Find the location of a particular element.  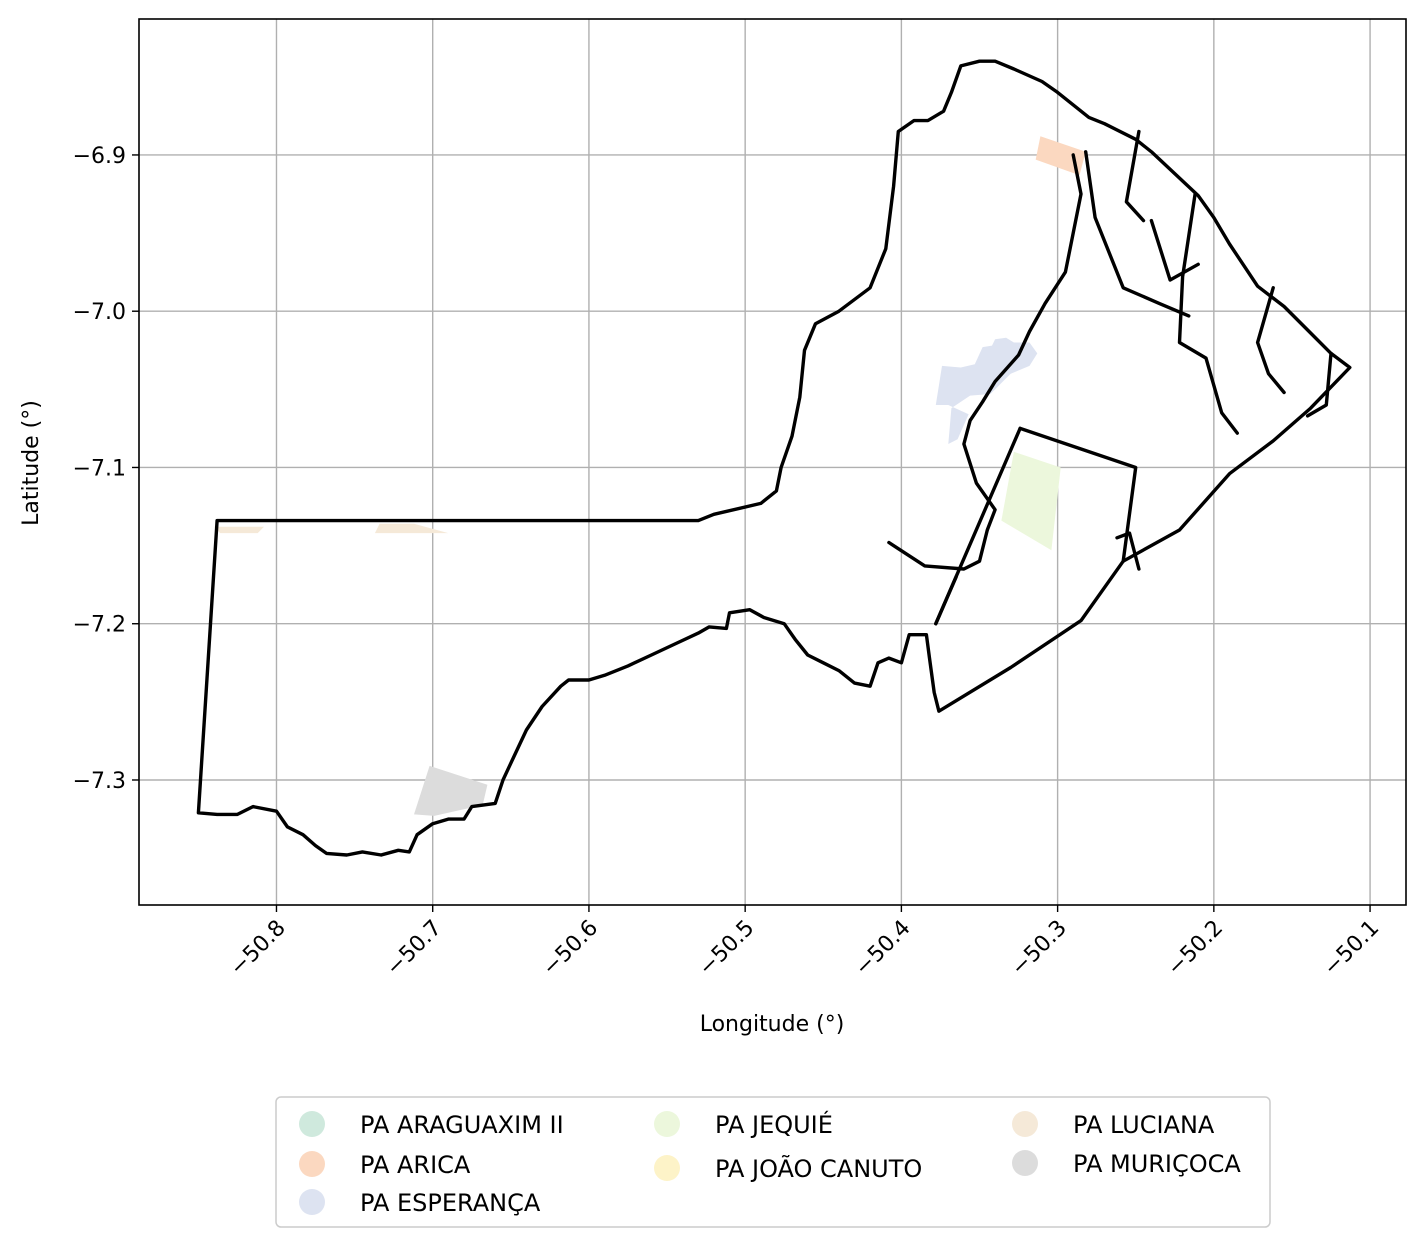

legend-label-pa-luciana: PA LUCIANA is located at coordinates (1144, 1125).